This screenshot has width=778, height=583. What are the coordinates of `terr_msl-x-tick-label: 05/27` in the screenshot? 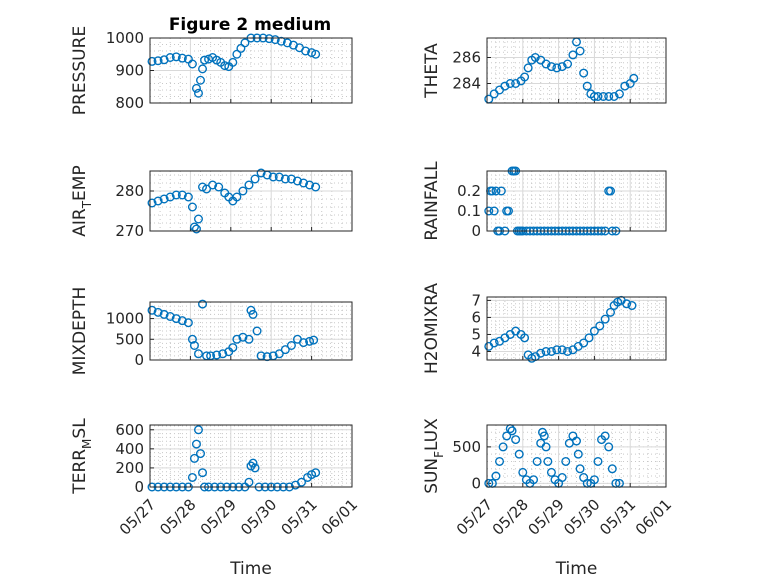 It's located at (137, 516).